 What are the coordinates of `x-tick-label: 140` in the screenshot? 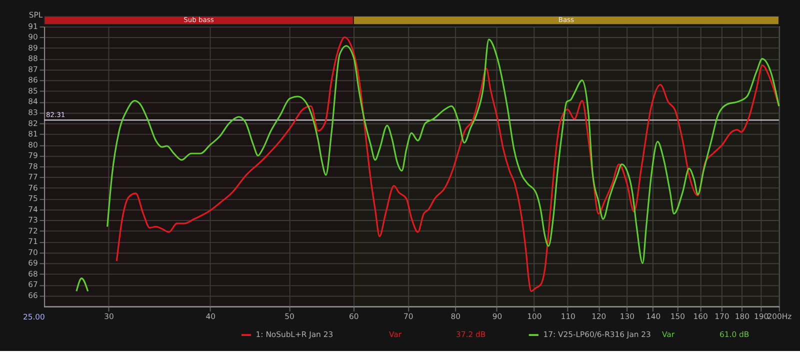 It's located at (653, 317).